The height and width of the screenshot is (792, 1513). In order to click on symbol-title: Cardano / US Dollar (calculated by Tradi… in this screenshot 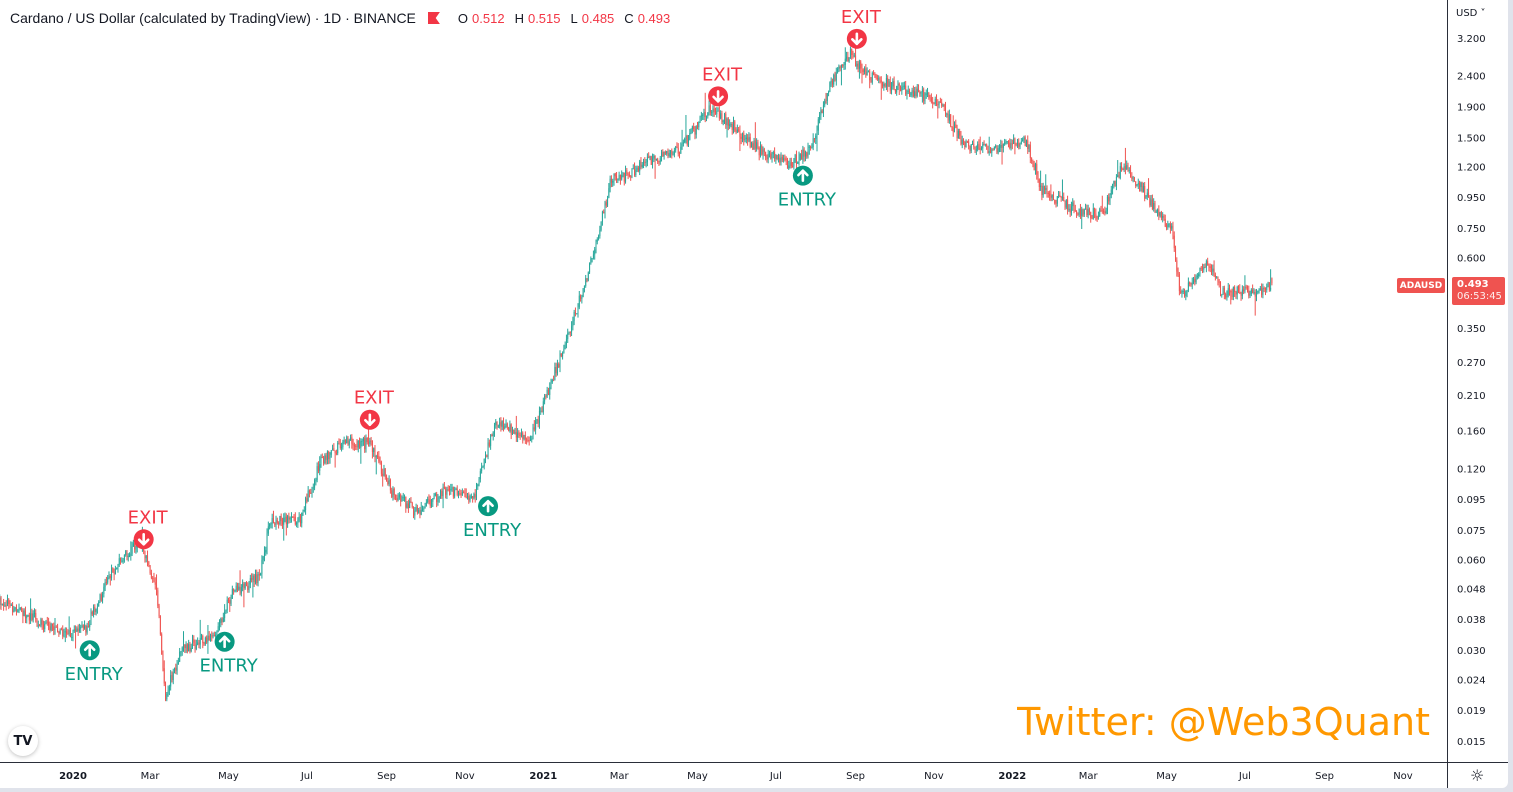, I will do `click(213, 18)`.